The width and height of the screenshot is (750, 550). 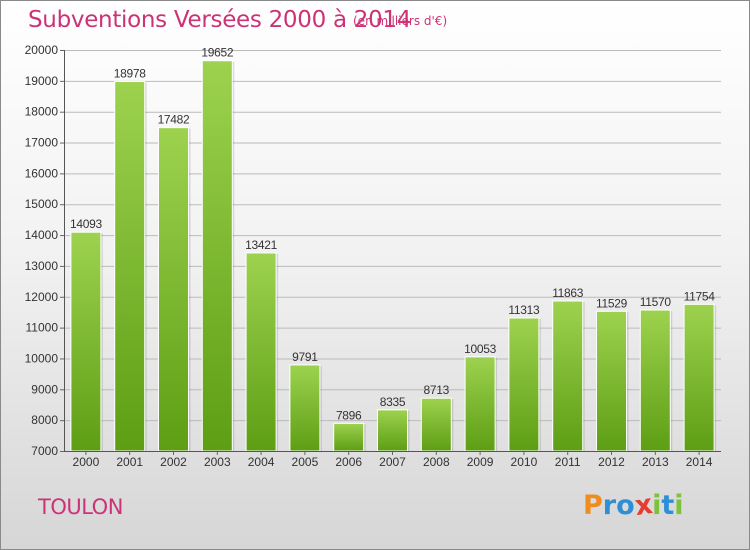 What do you see at coordinates (656, 302) in the screenshot?
I see `data-label: 11570` at bounding box center [656, 302].